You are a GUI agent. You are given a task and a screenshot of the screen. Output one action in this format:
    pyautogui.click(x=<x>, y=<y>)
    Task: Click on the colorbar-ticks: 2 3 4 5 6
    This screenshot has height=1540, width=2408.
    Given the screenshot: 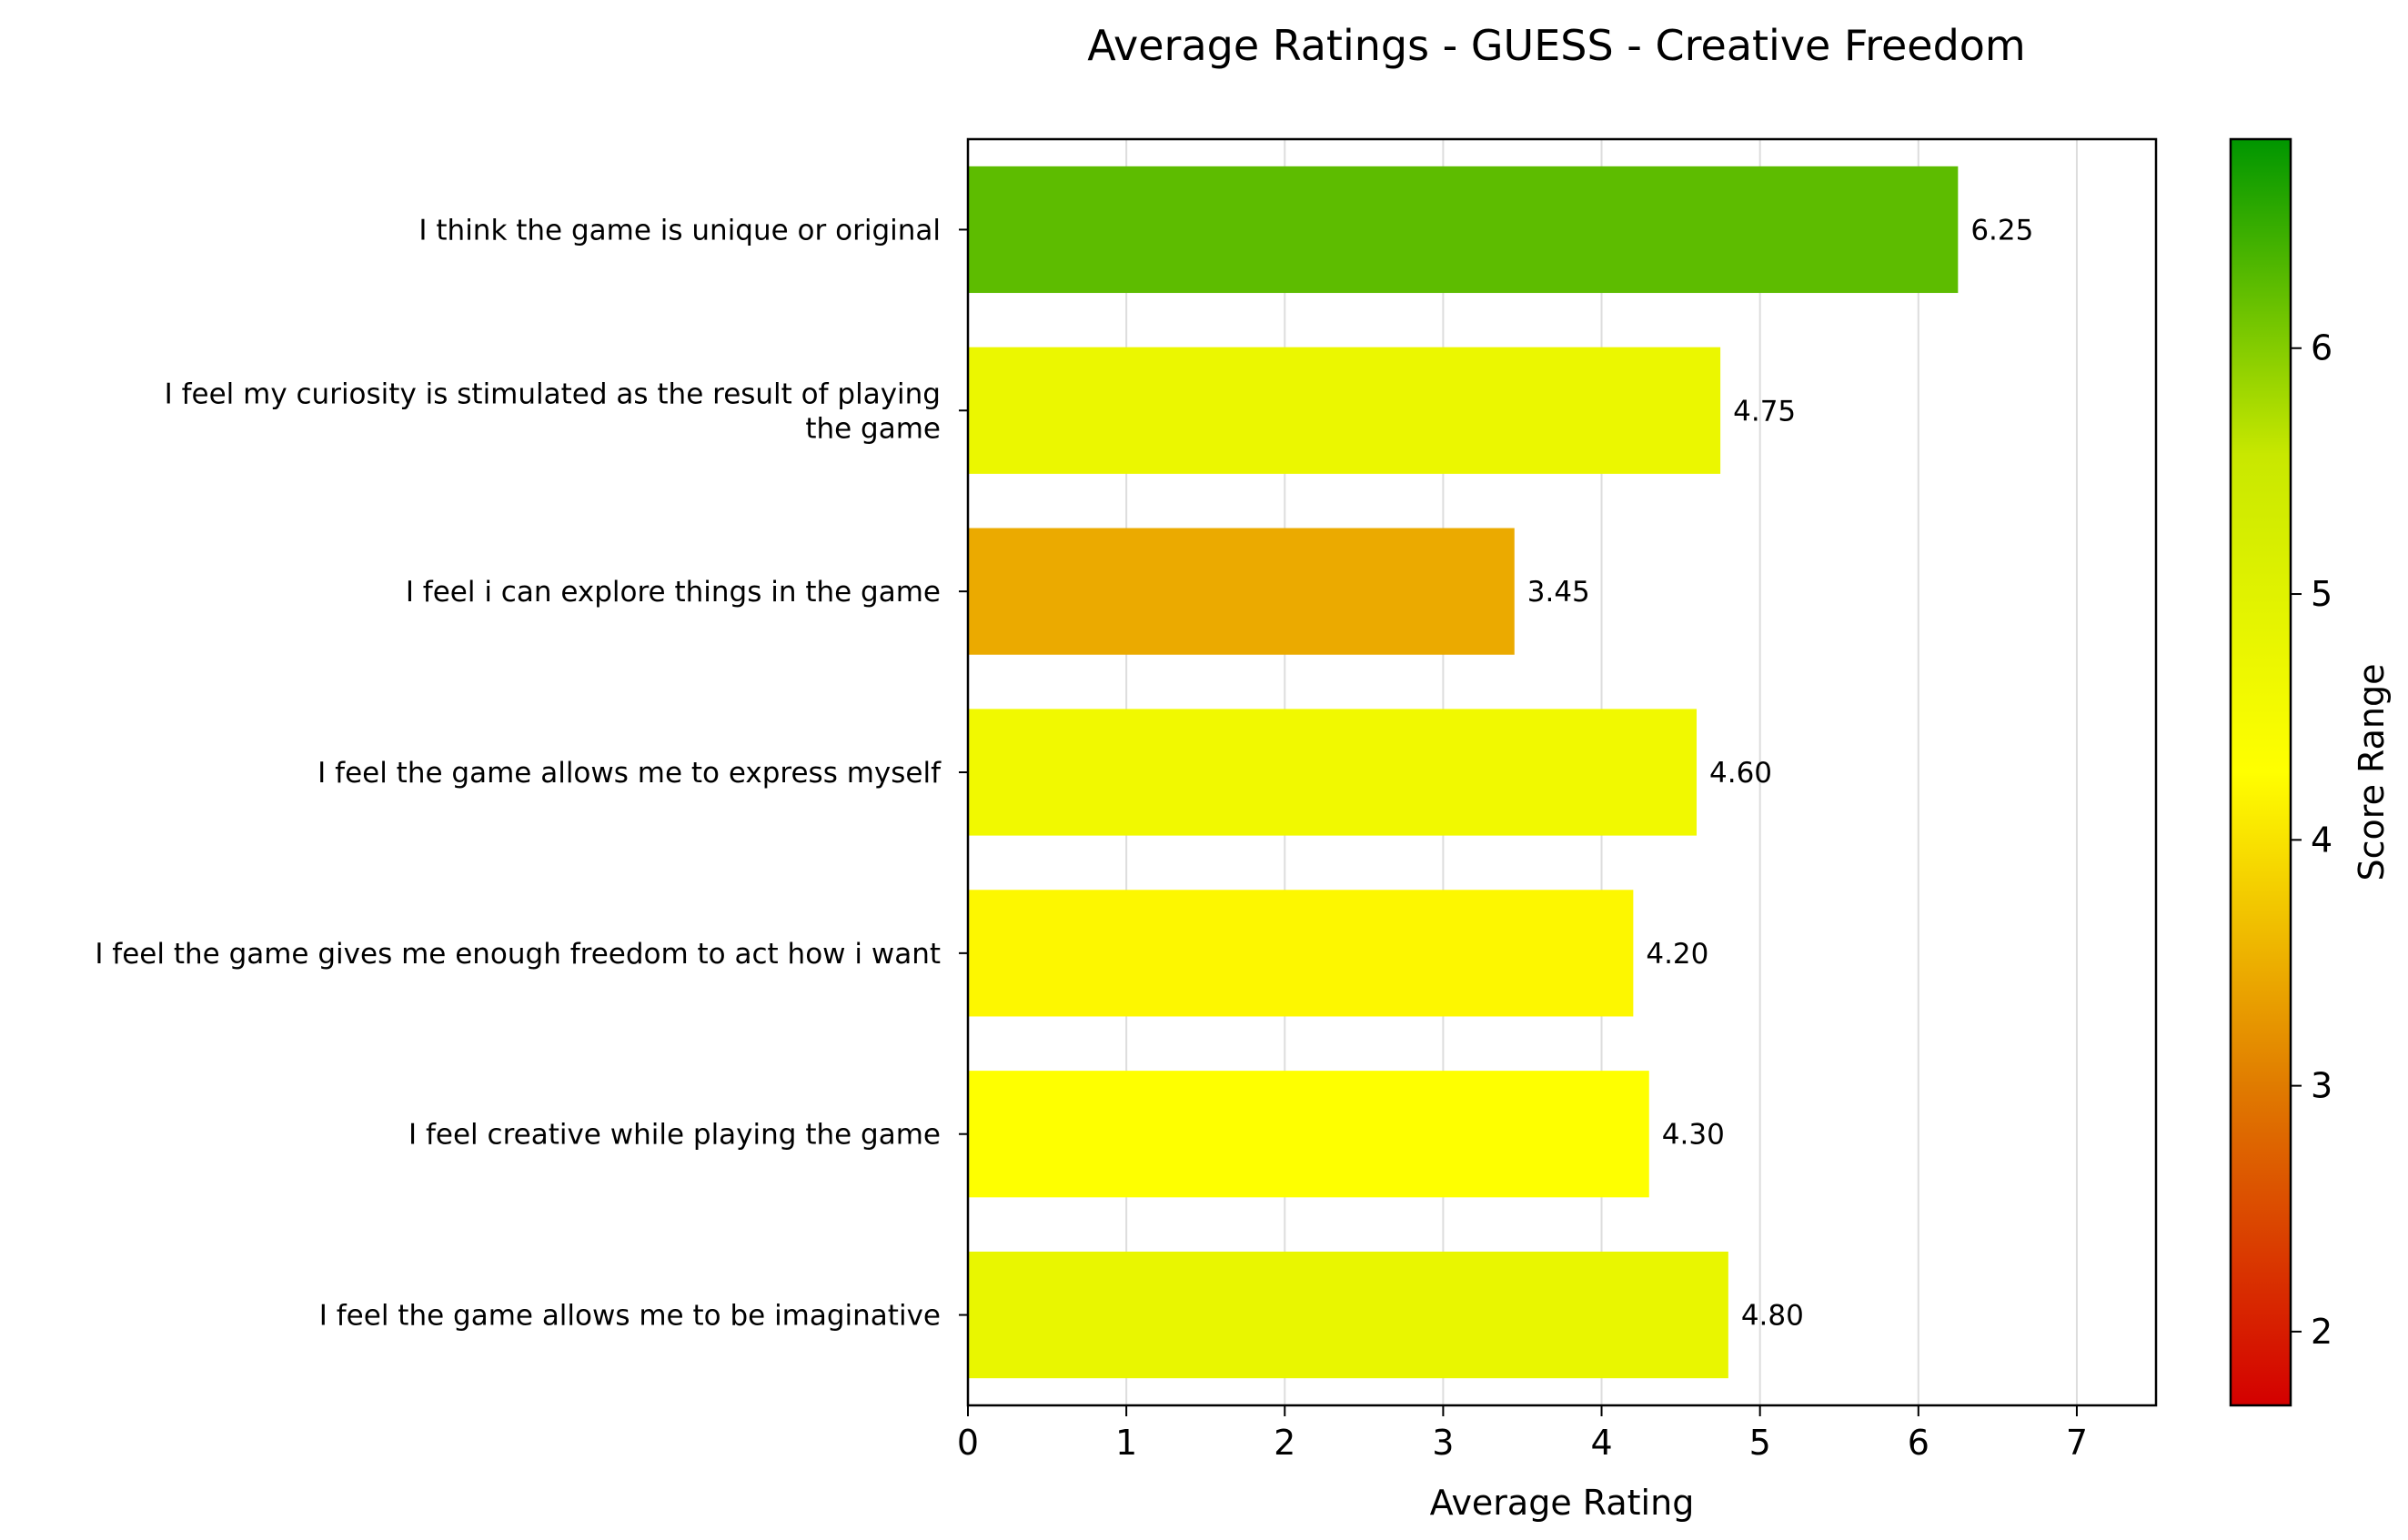 What is the action you would take?
    pyautogui.click(x=2311, y=840)
    